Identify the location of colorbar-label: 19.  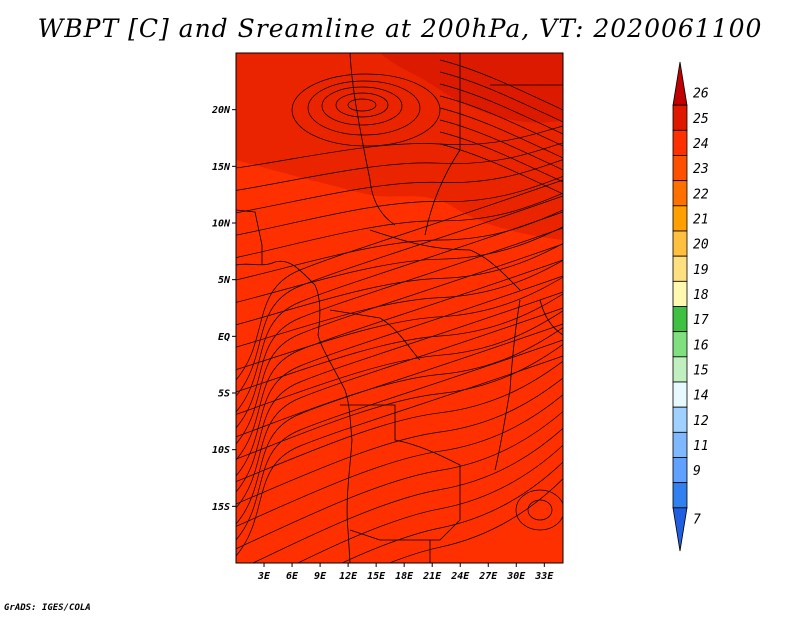
(701, 270).